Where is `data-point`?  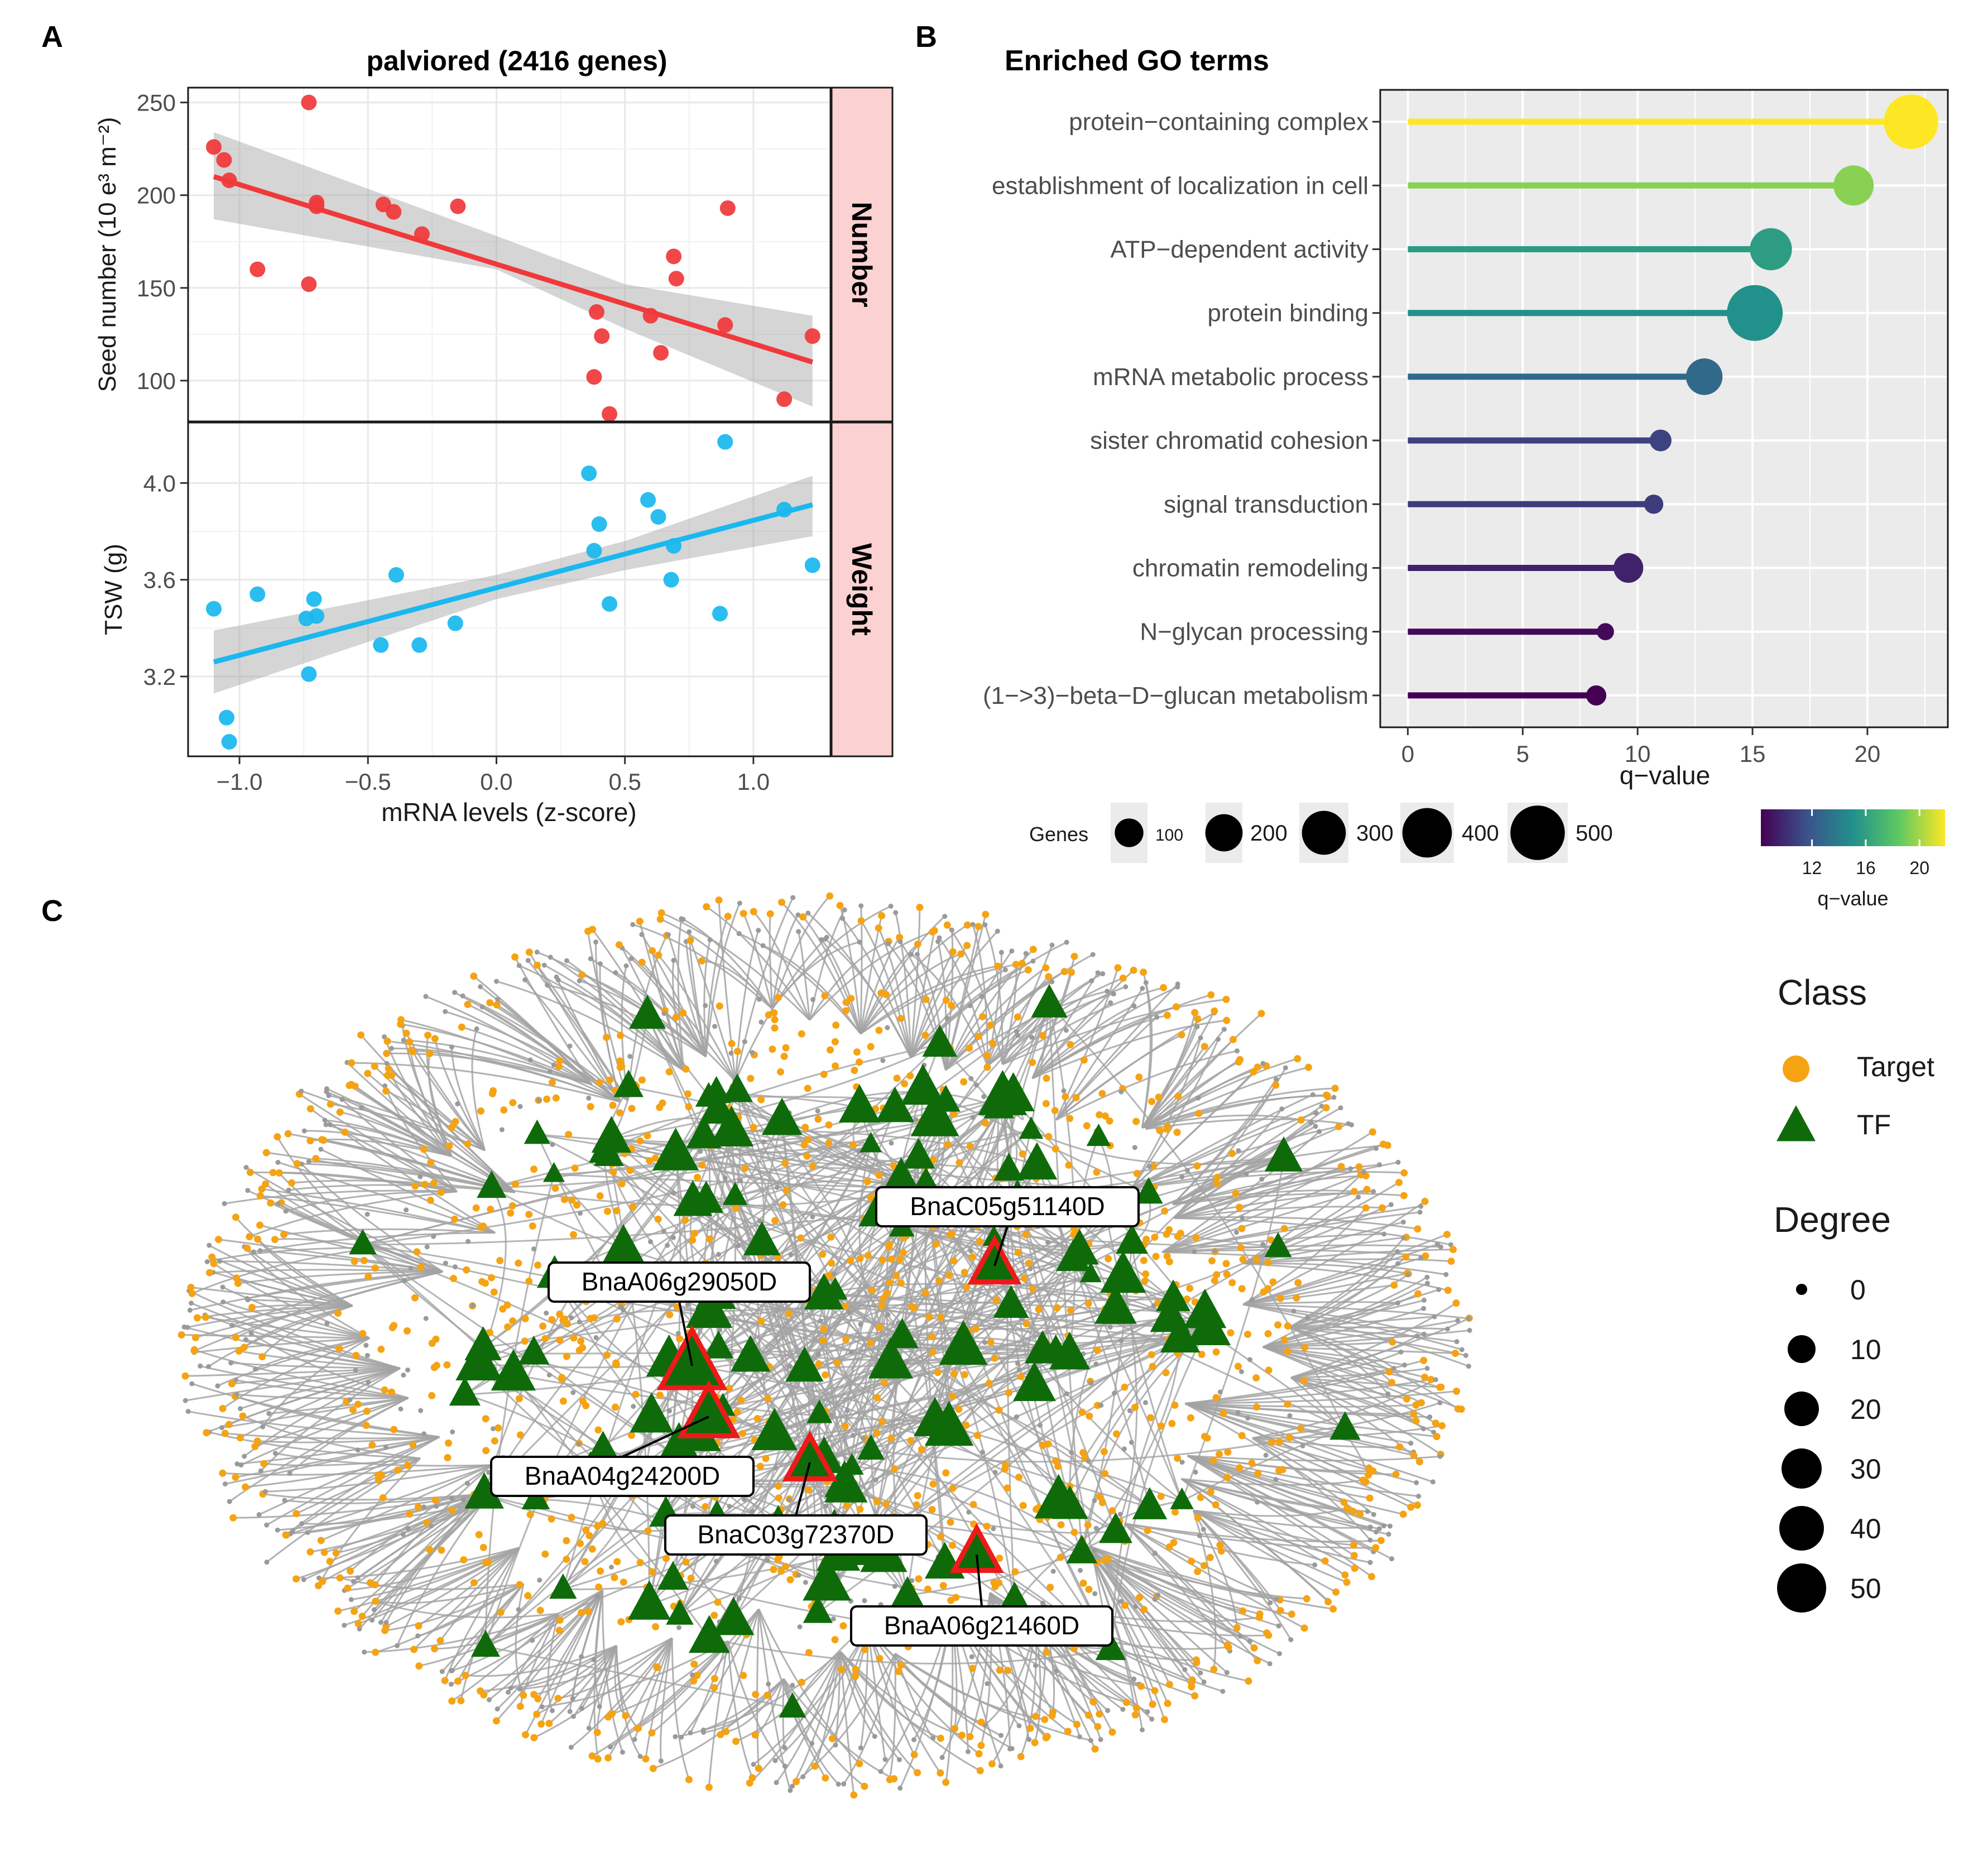
data-point is located at coordinates (309, 102).